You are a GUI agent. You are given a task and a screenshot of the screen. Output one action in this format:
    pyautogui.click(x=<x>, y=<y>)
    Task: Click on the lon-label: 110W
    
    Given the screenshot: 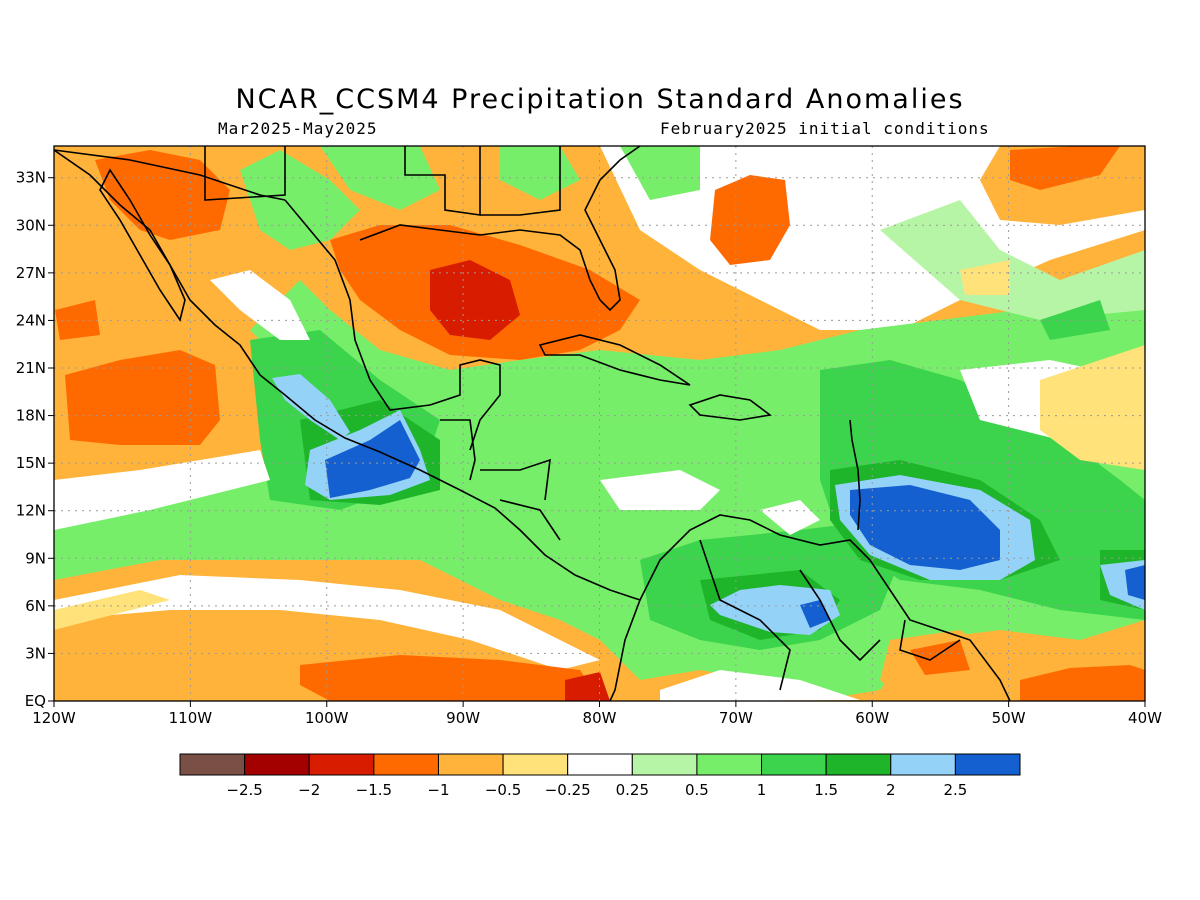 What is the action you would take?
    pyautogui.click(x=191, y=718)
    